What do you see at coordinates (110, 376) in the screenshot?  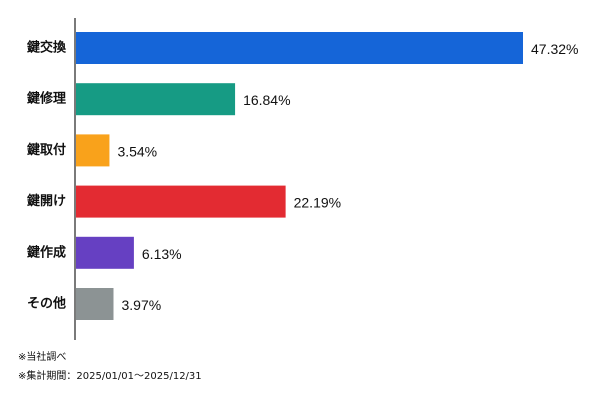 I see `period-note: ※集計期間：2025/01/01～2025/12/31` at bounding box center [110, 376].